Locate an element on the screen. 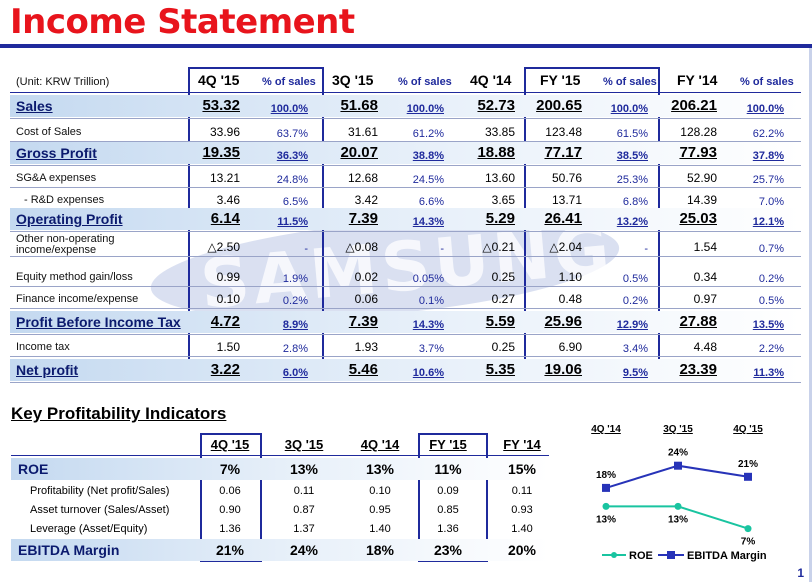 This screenshot has width=812, height=582. data-label: 21% is located at coordinates (748, 464).